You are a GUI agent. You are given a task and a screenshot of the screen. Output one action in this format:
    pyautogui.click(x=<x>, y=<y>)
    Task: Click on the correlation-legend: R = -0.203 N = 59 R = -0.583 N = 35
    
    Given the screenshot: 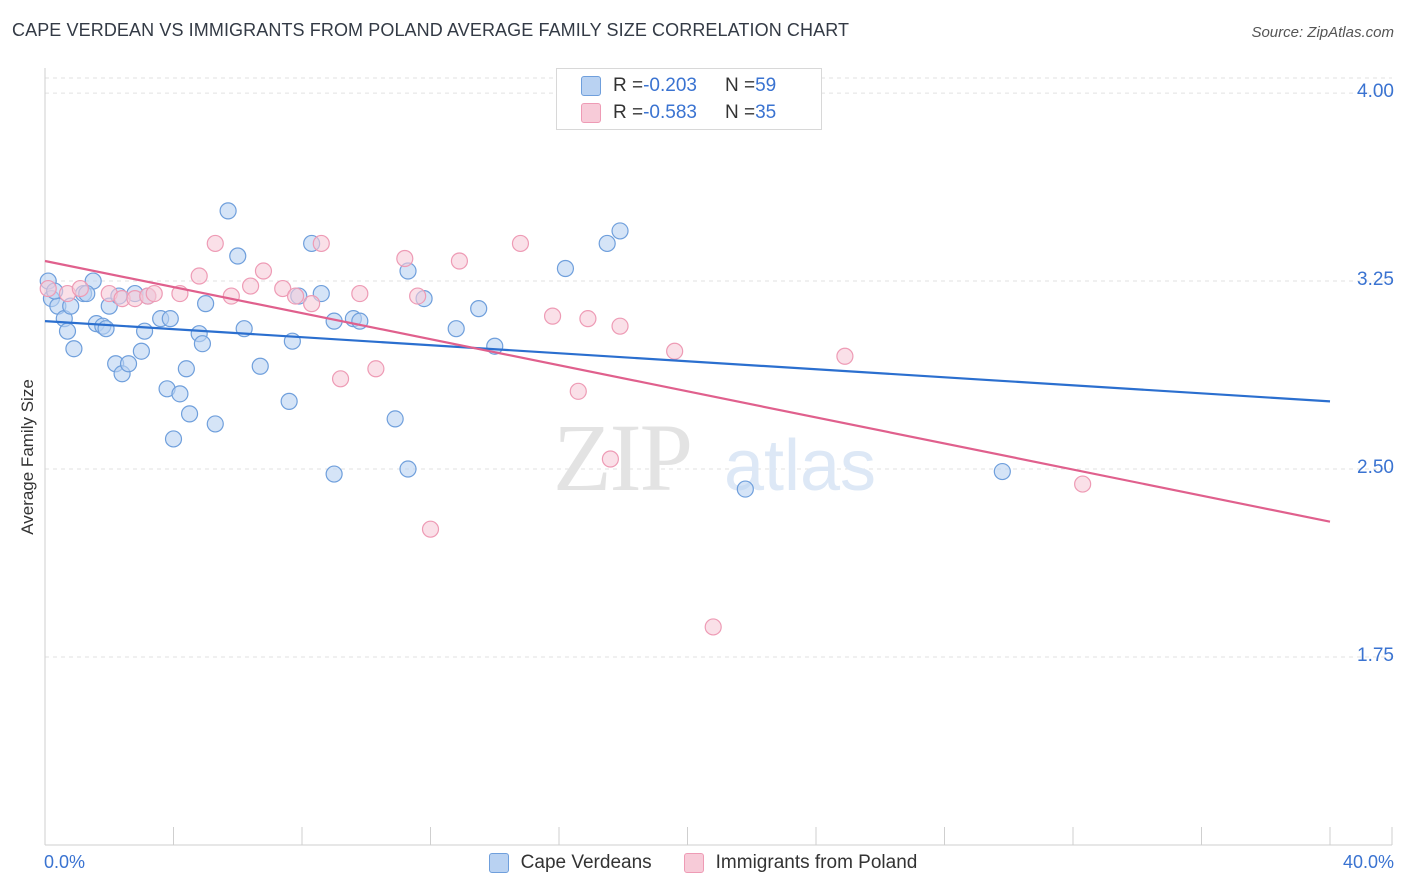 What is the action you would take?
    pyautogui.click(x=689, y=99)
    